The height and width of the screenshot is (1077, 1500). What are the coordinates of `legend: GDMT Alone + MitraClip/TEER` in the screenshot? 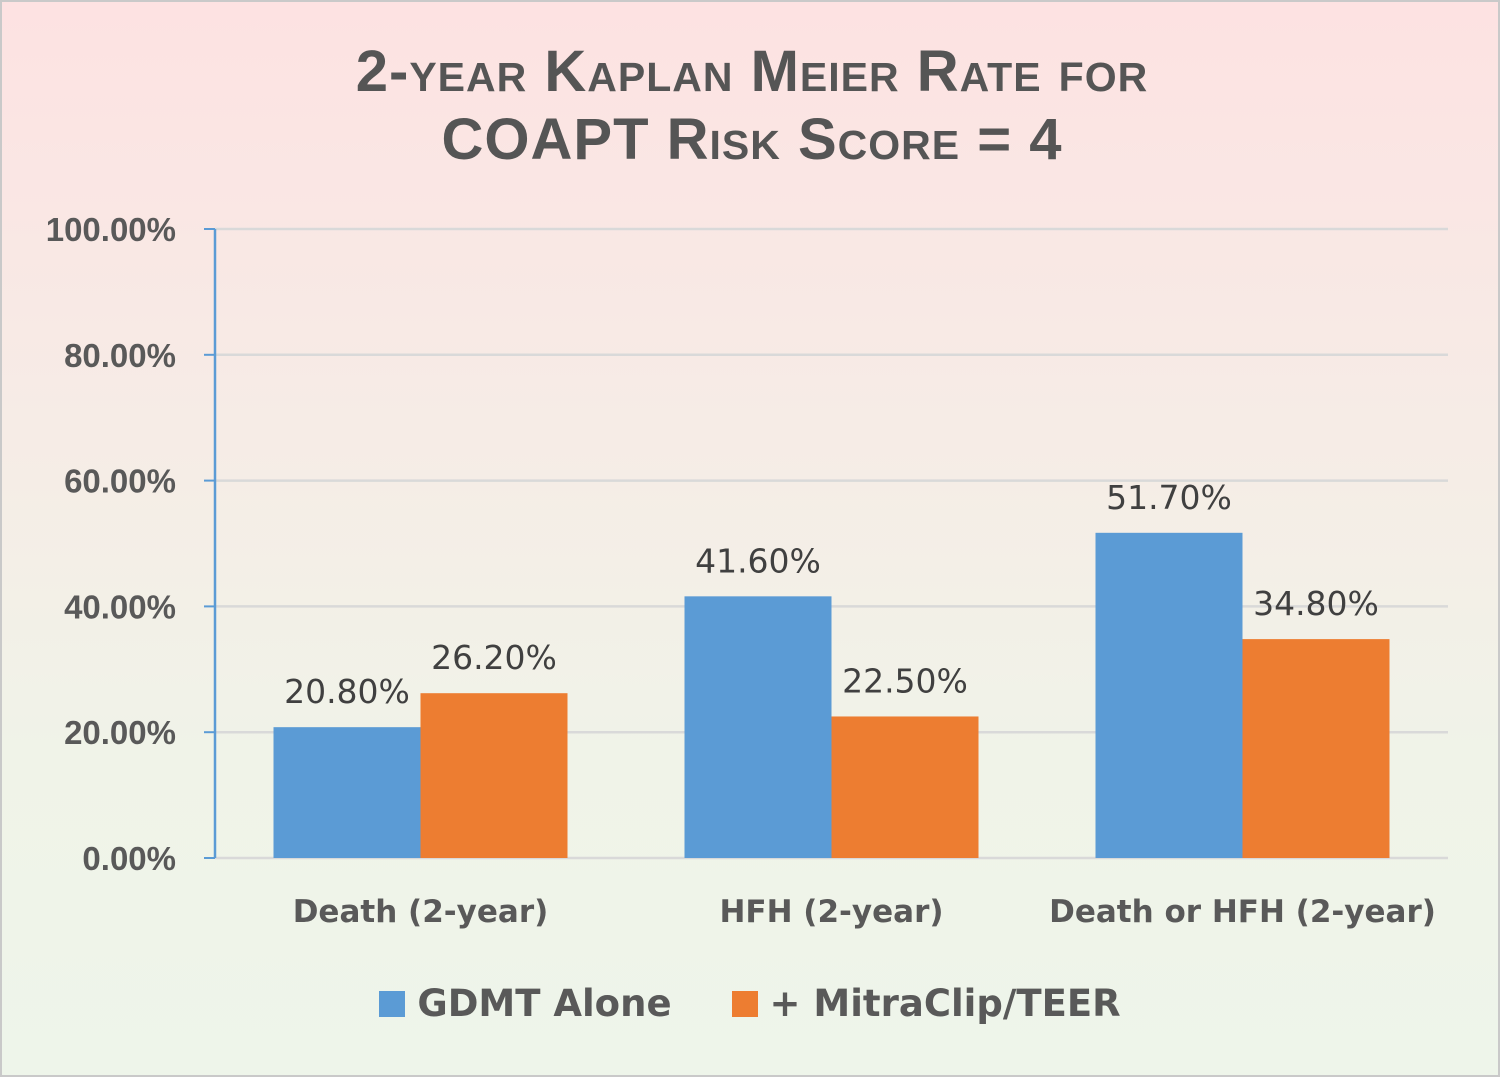 It's located at (750, 1003).